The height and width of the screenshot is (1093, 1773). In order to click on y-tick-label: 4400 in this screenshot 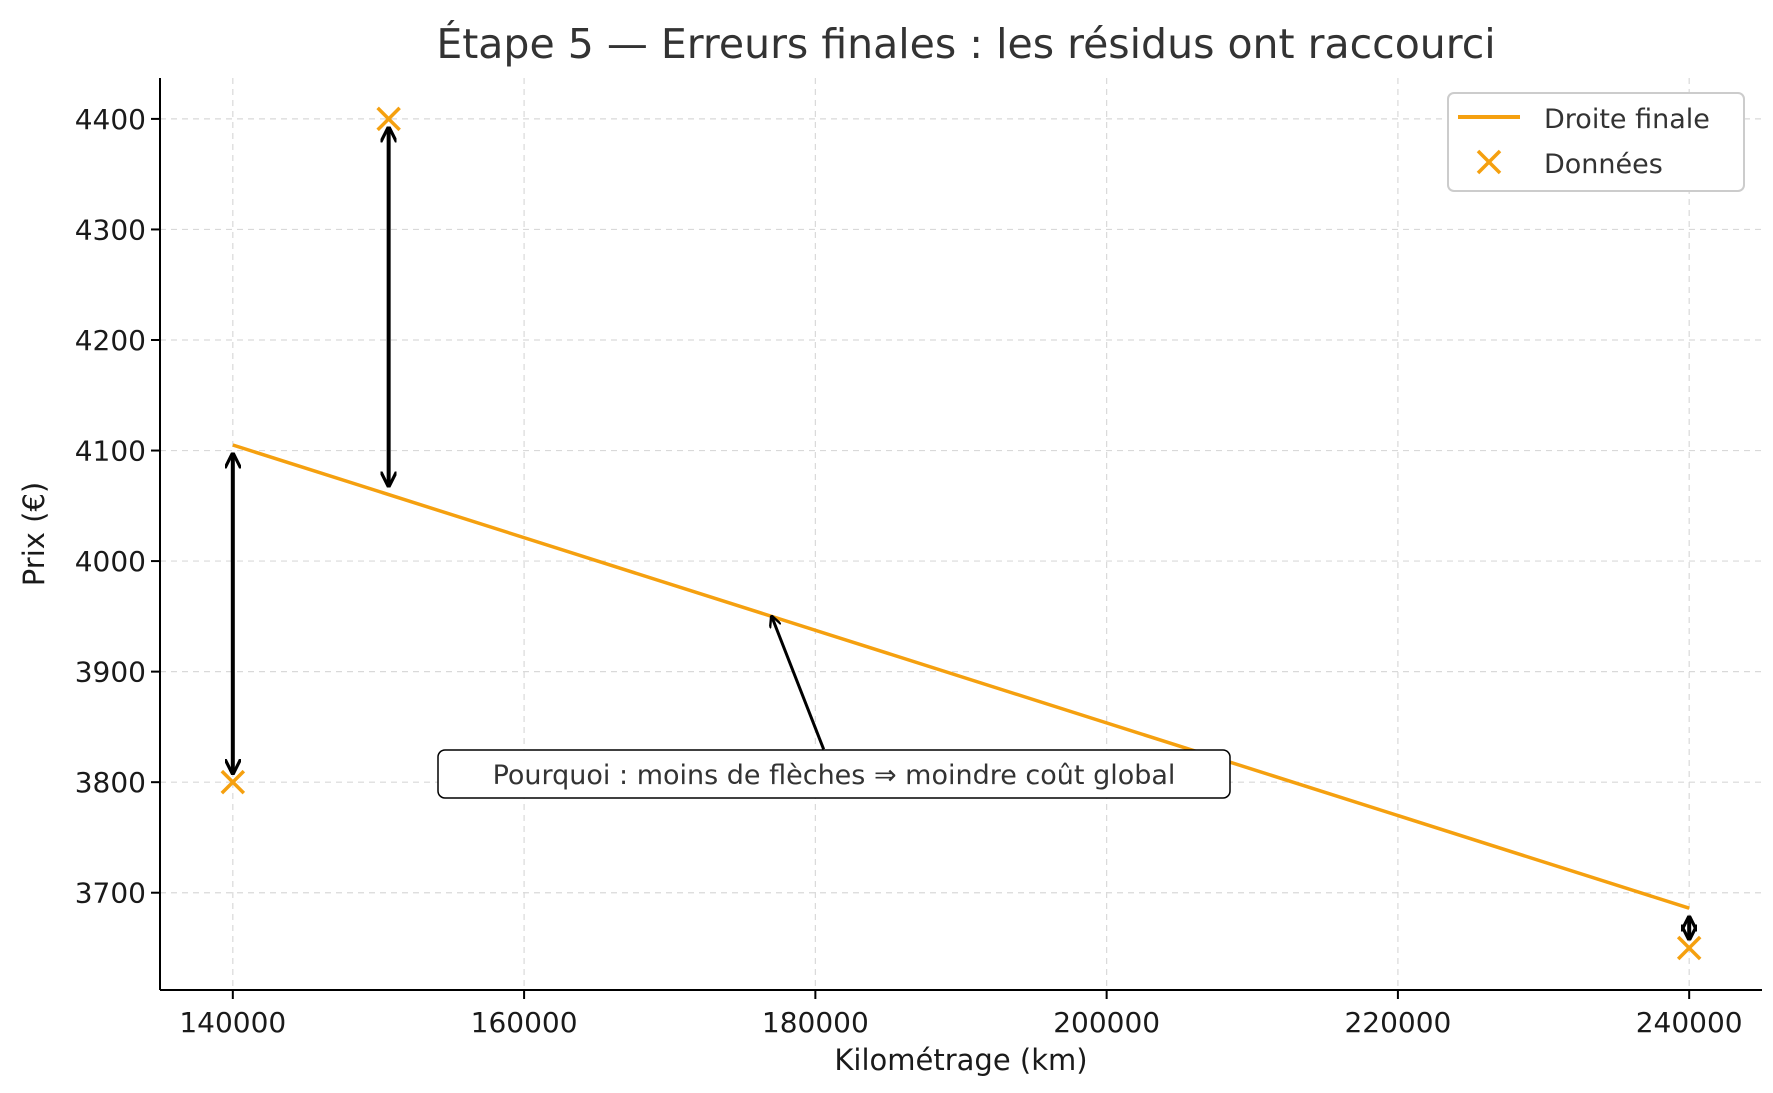, I will do `click(110, 119)`.